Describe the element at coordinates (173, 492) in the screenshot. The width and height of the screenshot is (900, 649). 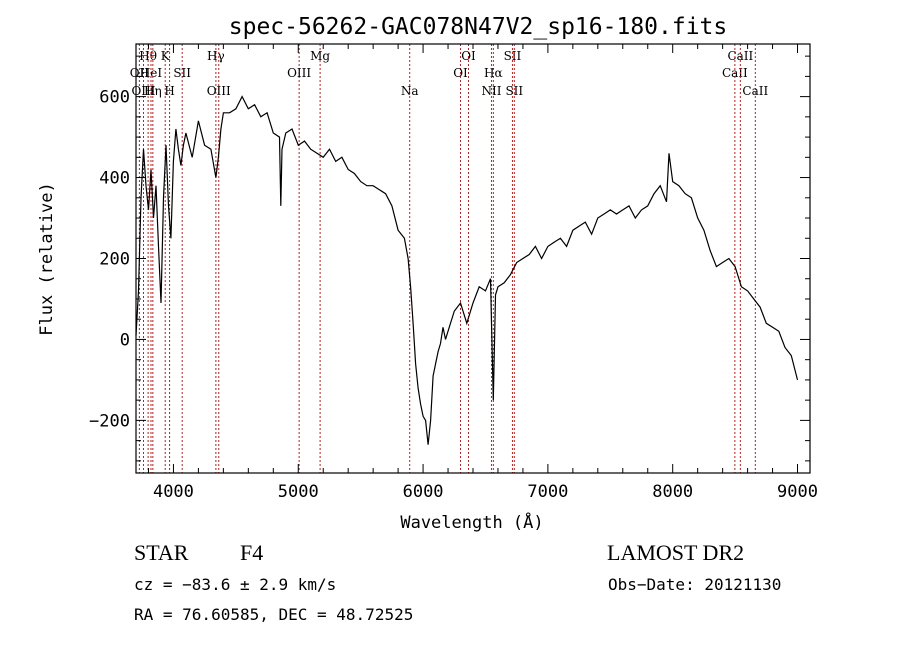
I see `x-tick-label: 4000` at that location.